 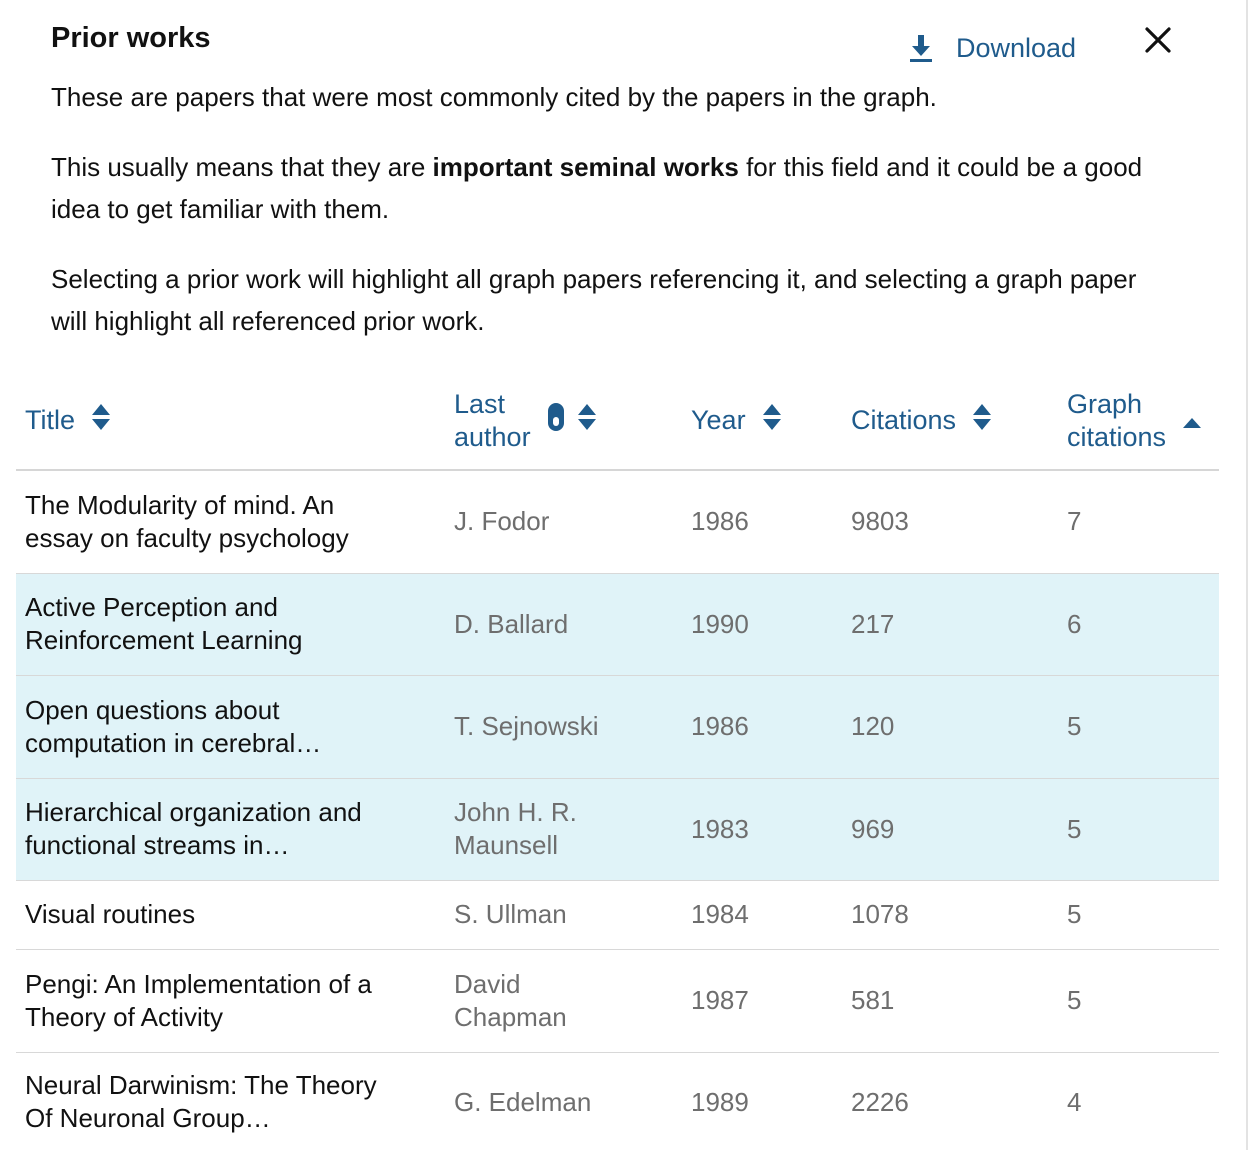 I want to click on row-year: 1983, so click(x=762, y=829).